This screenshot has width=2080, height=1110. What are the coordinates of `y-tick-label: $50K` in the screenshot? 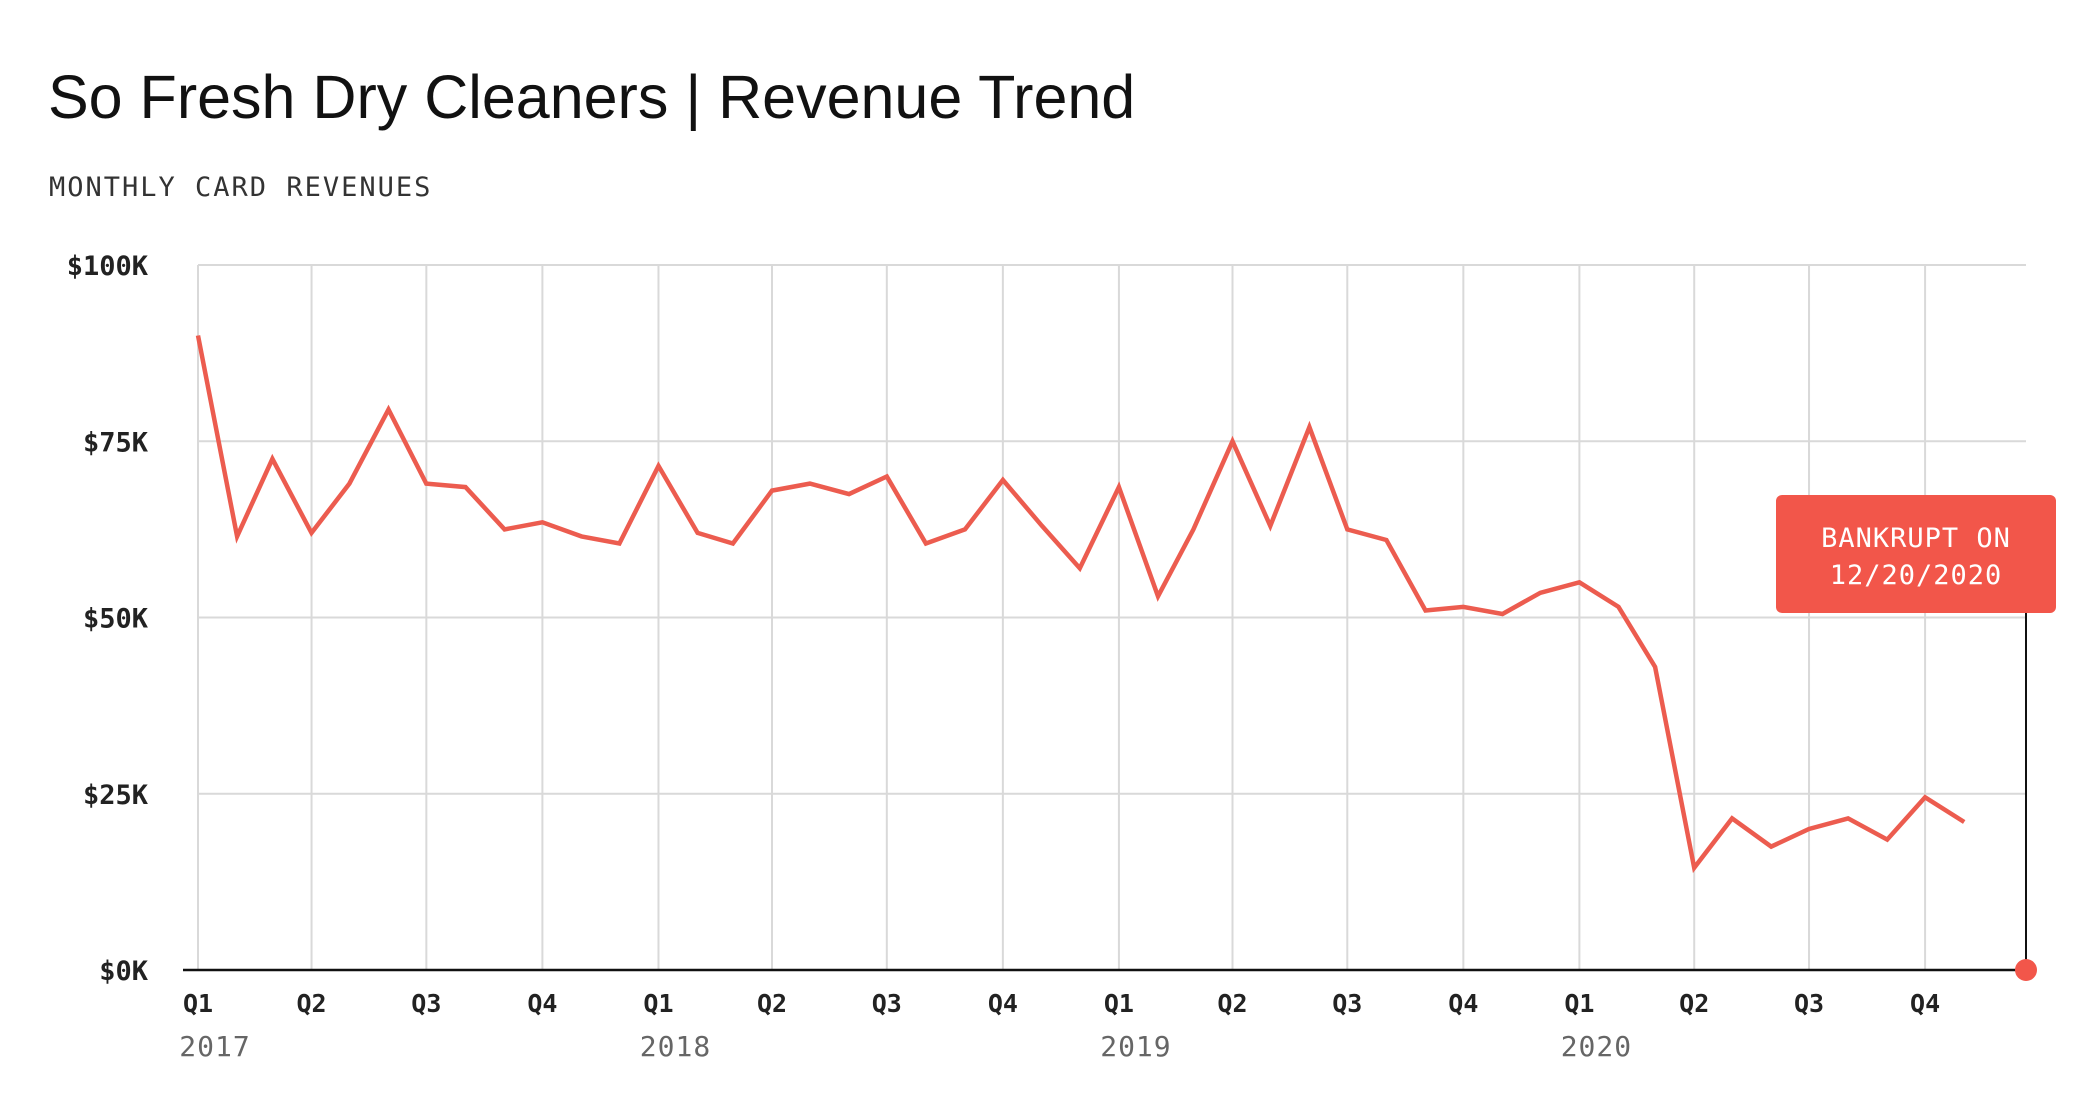 It's located at (116, 619).